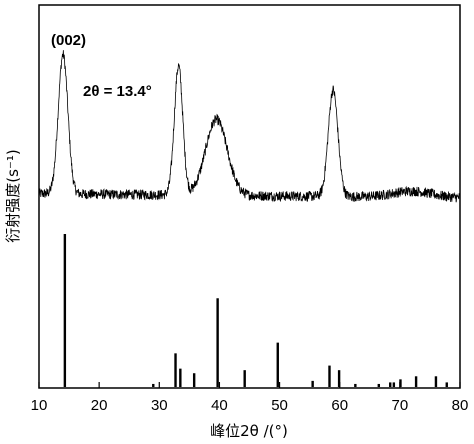 The height and width of the screenshot is (444, 474). I want to click on x-tick-label-60: 60, so click(339, 405).